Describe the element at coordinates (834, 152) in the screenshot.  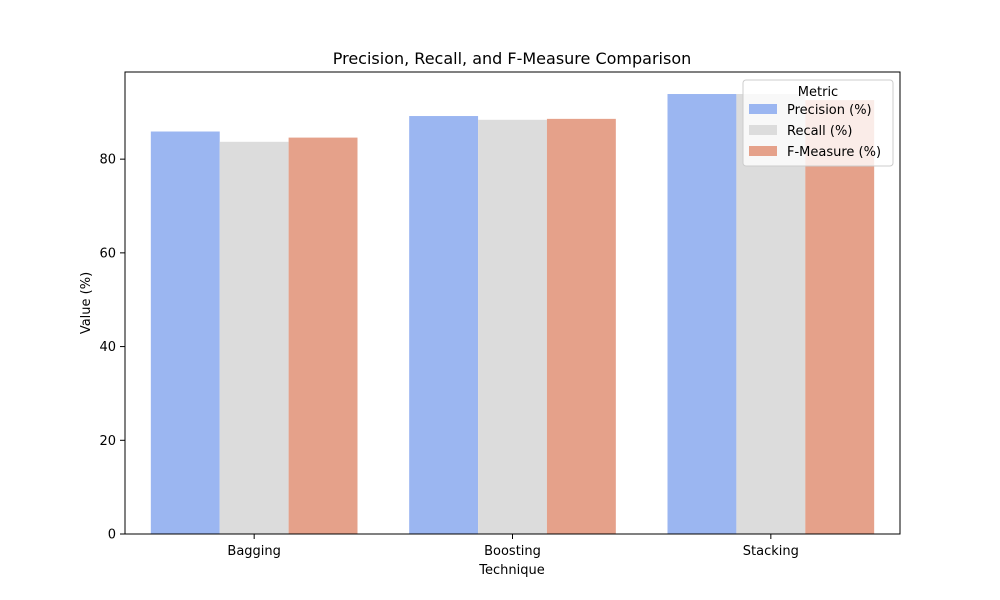
I see `legend-label-fmeasure: F-Measure (%)` at that location.